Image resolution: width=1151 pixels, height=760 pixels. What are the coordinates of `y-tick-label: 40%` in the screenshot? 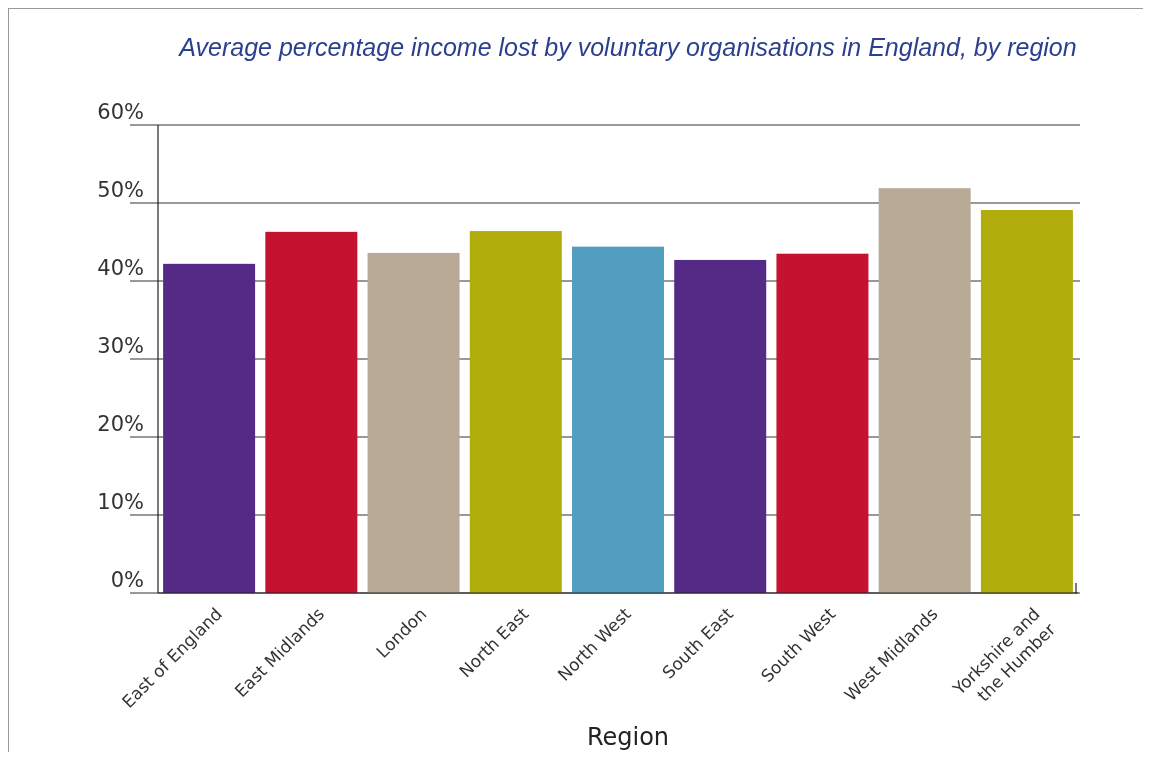 It's located at (120, 268).